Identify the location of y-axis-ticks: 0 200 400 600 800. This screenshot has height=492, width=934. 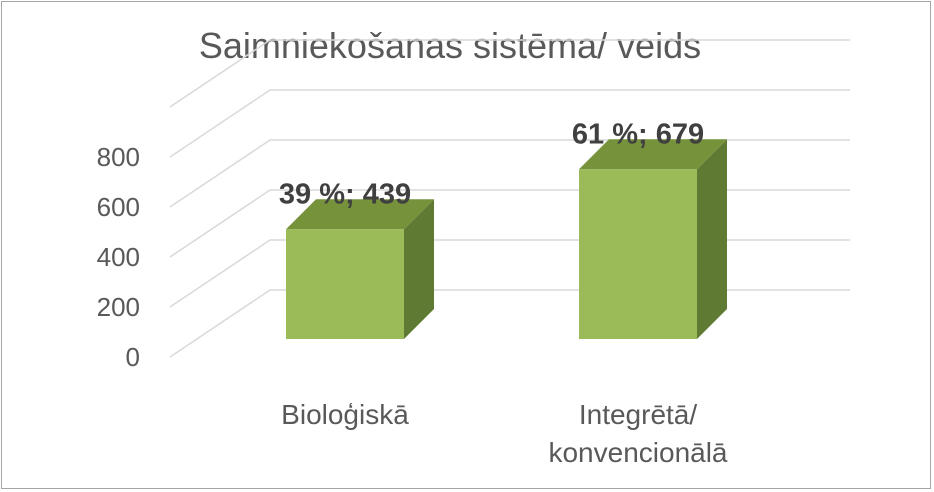
(118, 257).